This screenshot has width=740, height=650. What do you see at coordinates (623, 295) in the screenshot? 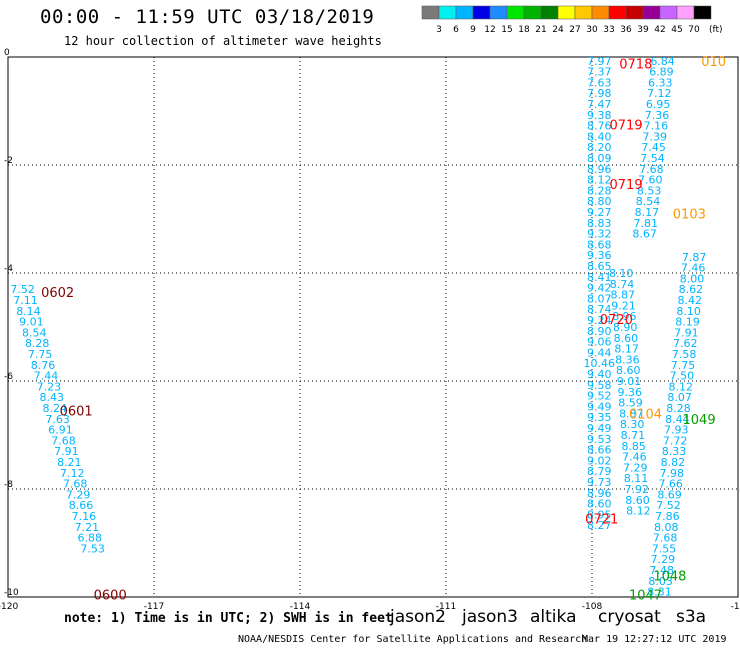
I see `wave-height-value: 8.87` at bounding box center [623, 295].